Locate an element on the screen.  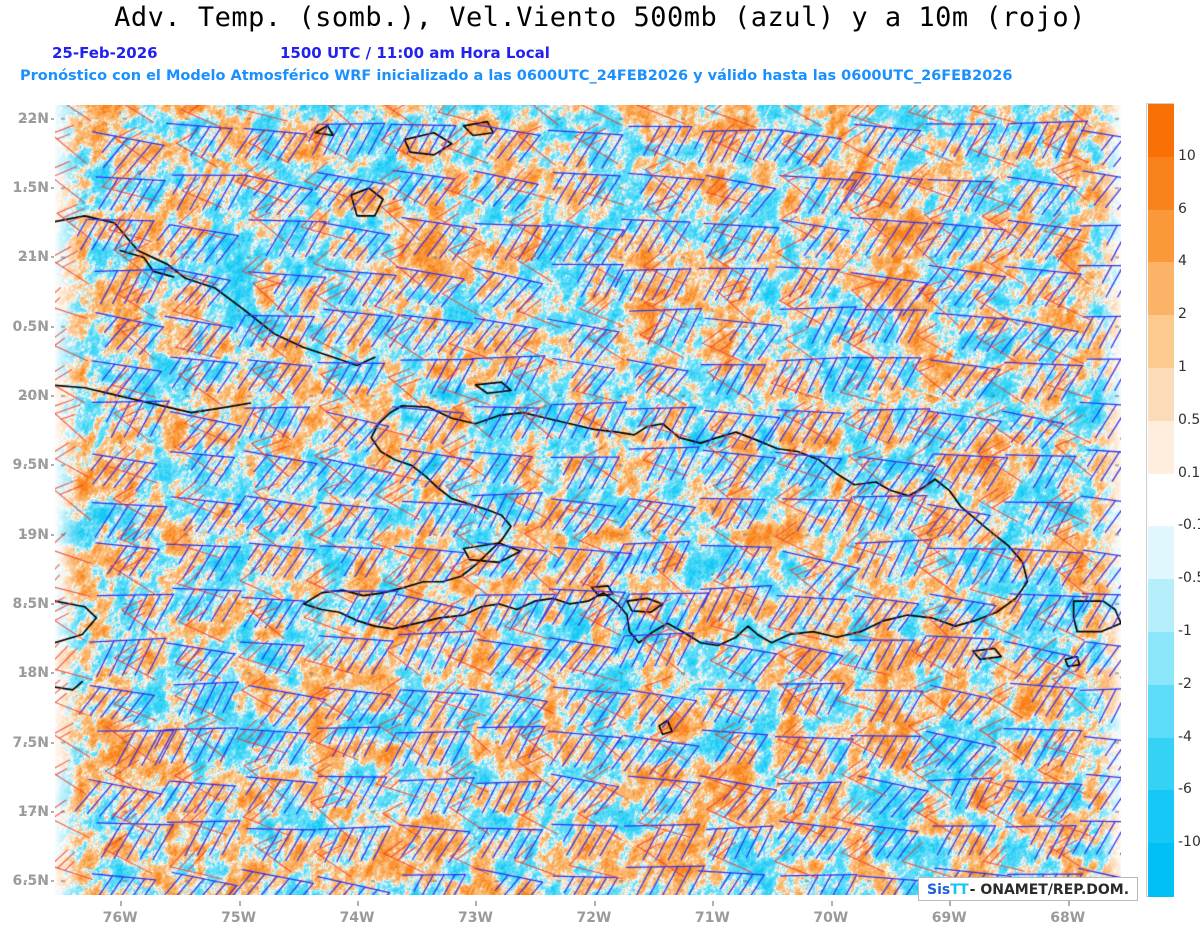
colorbar-tick-label: 0.1 is located at coordinates (1189, 472).